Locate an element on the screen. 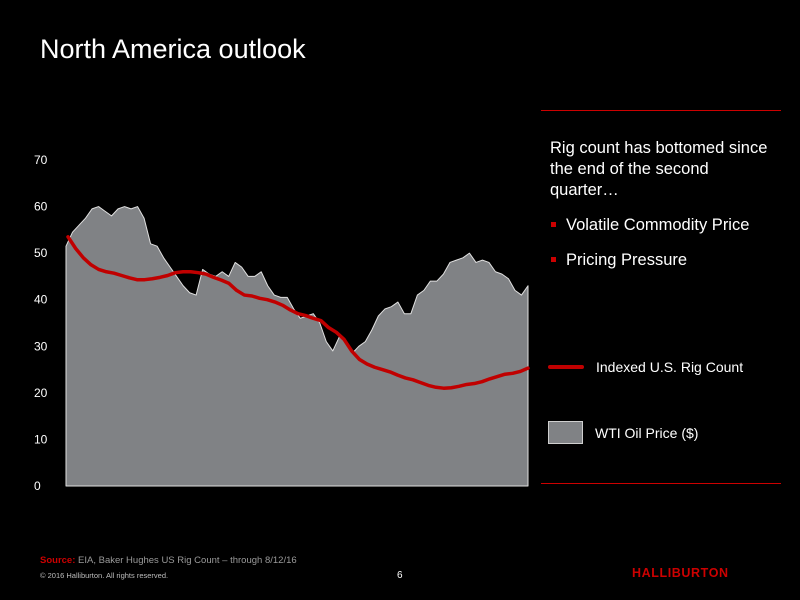 The height and width of the screenshot is (600, 800). y-tick-label: 0 is located at coordinates (37, 486).